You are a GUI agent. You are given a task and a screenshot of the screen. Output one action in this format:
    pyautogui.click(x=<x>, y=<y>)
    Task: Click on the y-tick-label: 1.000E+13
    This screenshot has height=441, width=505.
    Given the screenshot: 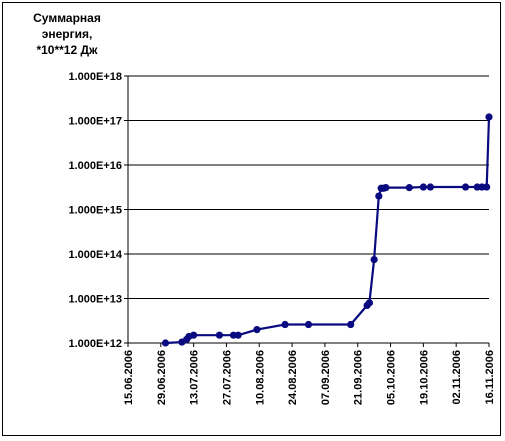 What is the action you would take?
    pyautogui.click(x=95, y=300)
    